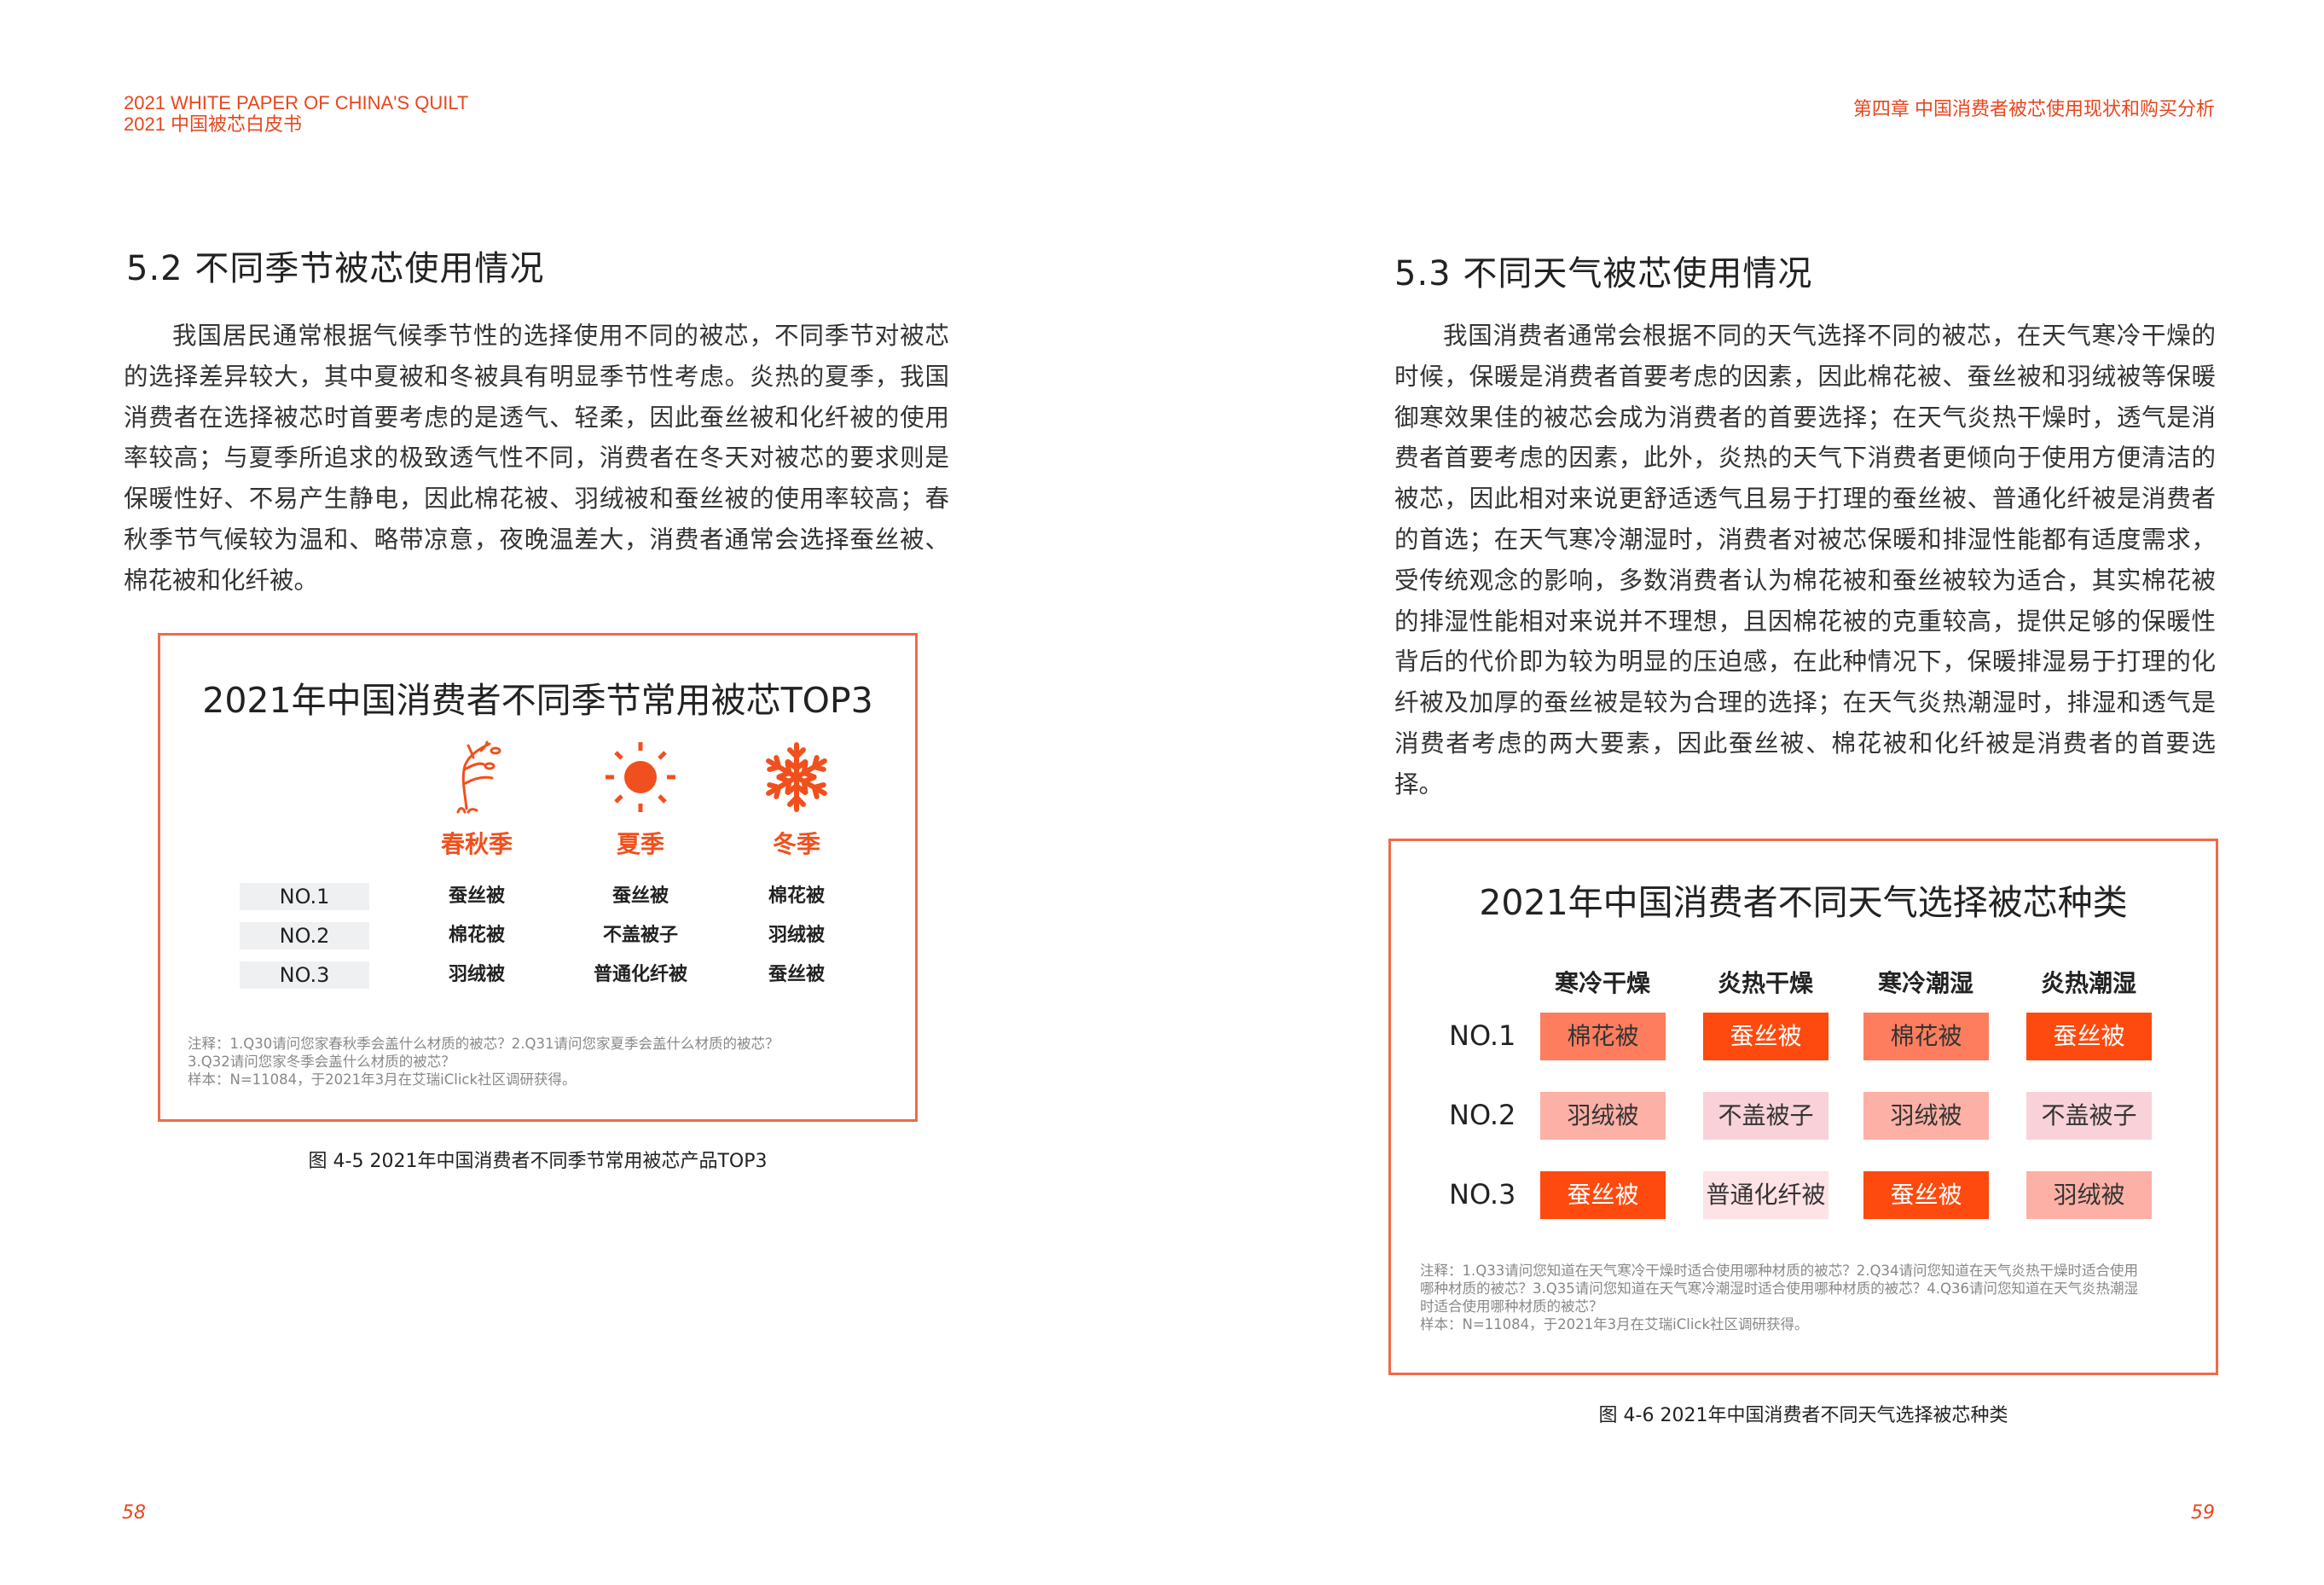  Describe the element at coordinates (796, 778) in the screenshot. I see `snowflake-icon` at that location.